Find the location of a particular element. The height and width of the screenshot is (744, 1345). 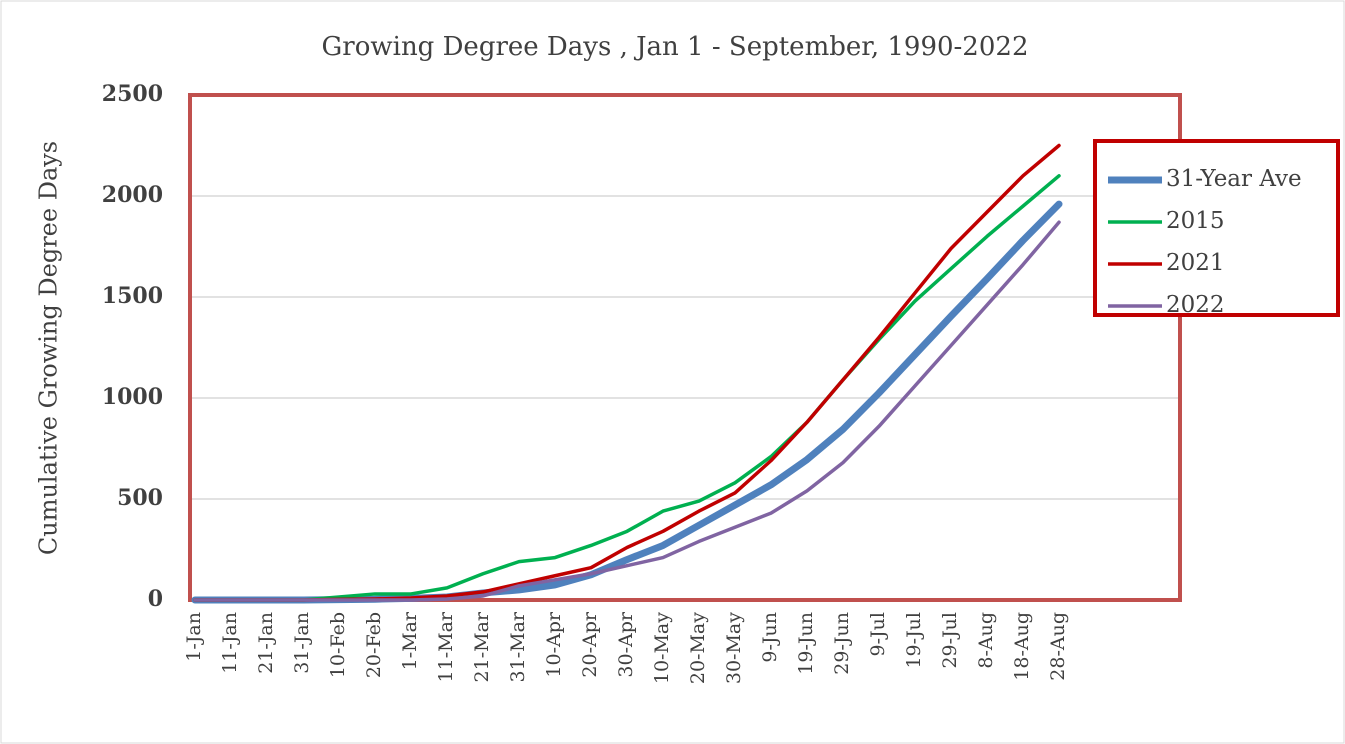

x-tick-label: 21-Mar is located at coordinates (482, 646).